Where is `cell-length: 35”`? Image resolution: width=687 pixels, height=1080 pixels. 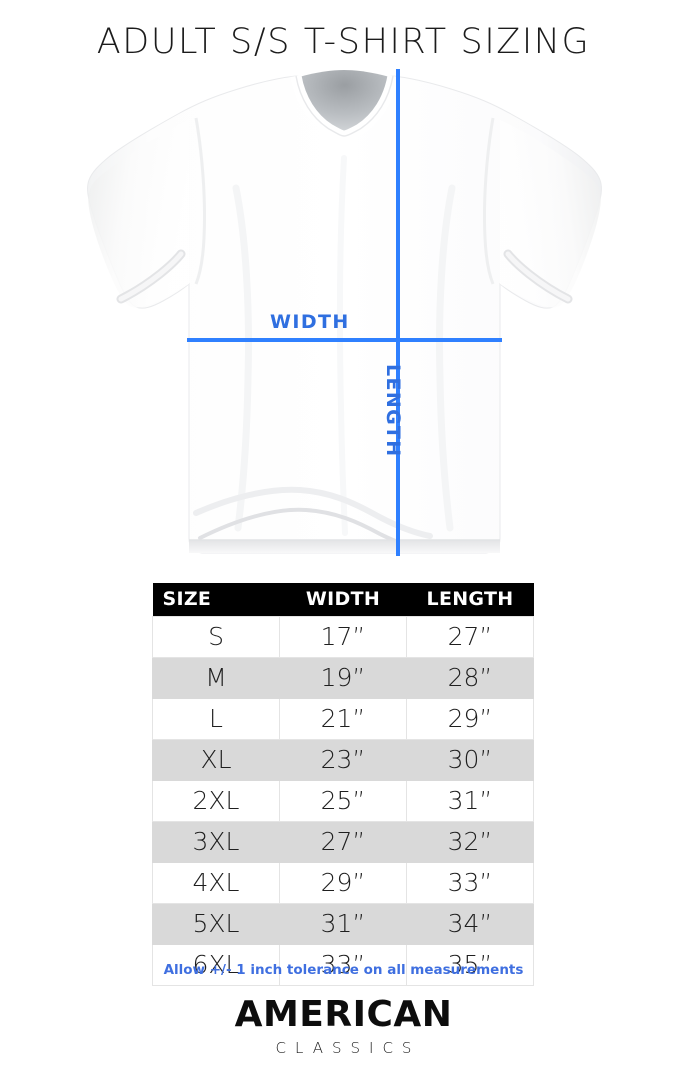
cell-length: 35” is located at coordinates (470, 964).